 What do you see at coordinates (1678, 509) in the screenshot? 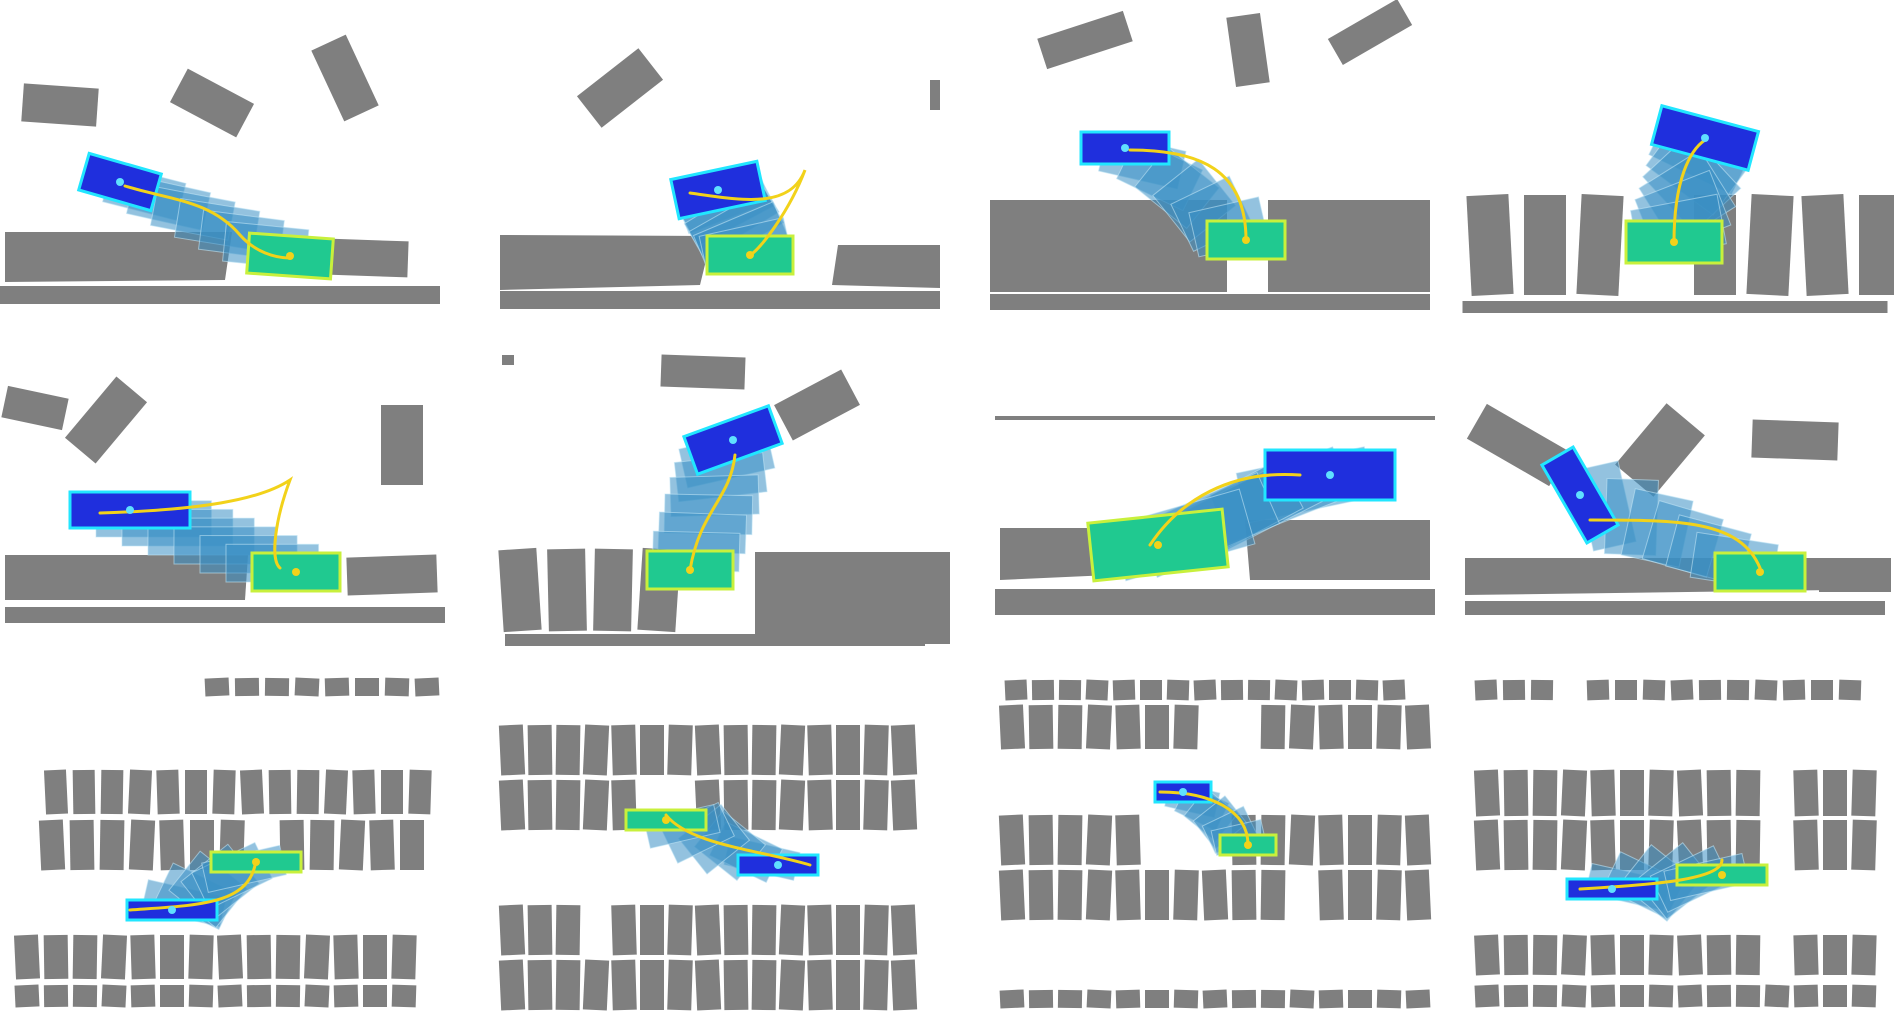
I see `scenario-panel-parallel-tight` at bounding box center [1678, 509].